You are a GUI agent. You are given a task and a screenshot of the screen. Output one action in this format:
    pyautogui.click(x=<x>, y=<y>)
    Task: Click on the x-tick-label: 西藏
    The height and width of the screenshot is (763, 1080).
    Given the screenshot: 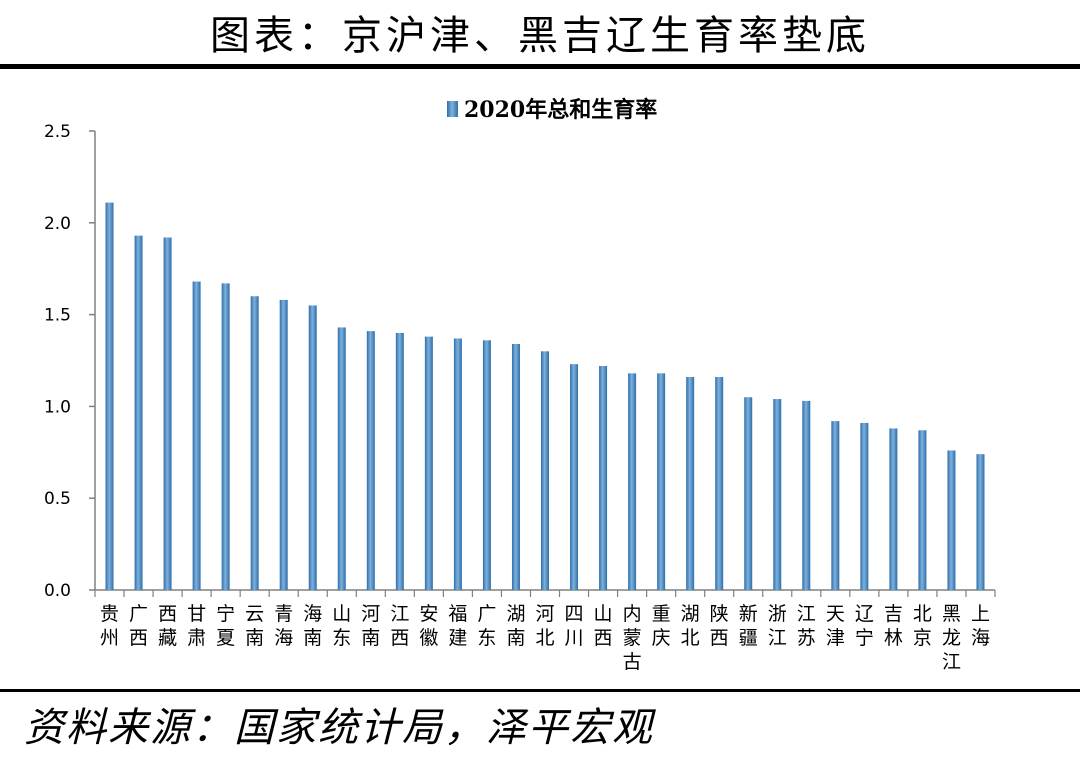 What is the action you would take?
    pyautogui.click(x=167, y=626)
    